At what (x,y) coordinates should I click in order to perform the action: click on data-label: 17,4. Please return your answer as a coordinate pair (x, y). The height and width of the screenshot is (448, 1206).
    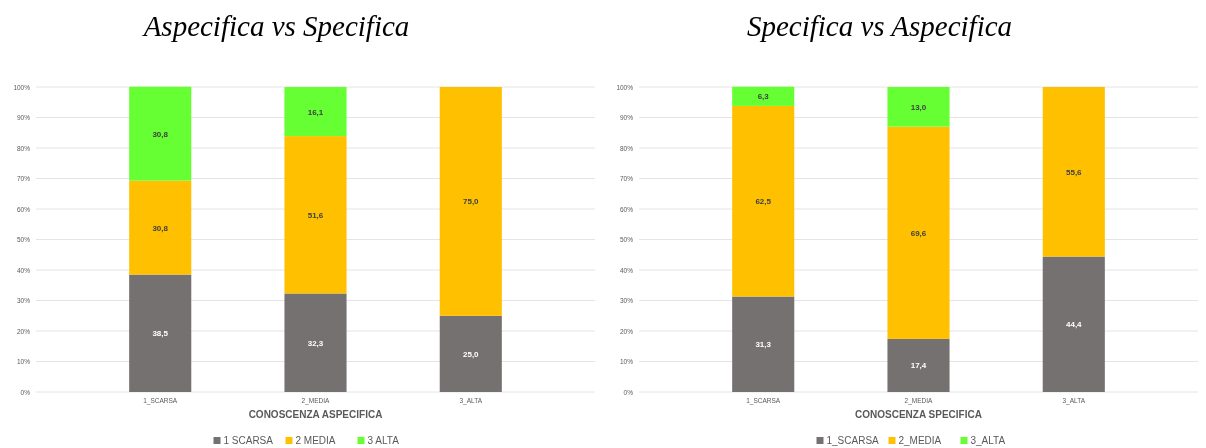
    Looking at the image, I should click on (918, 366).